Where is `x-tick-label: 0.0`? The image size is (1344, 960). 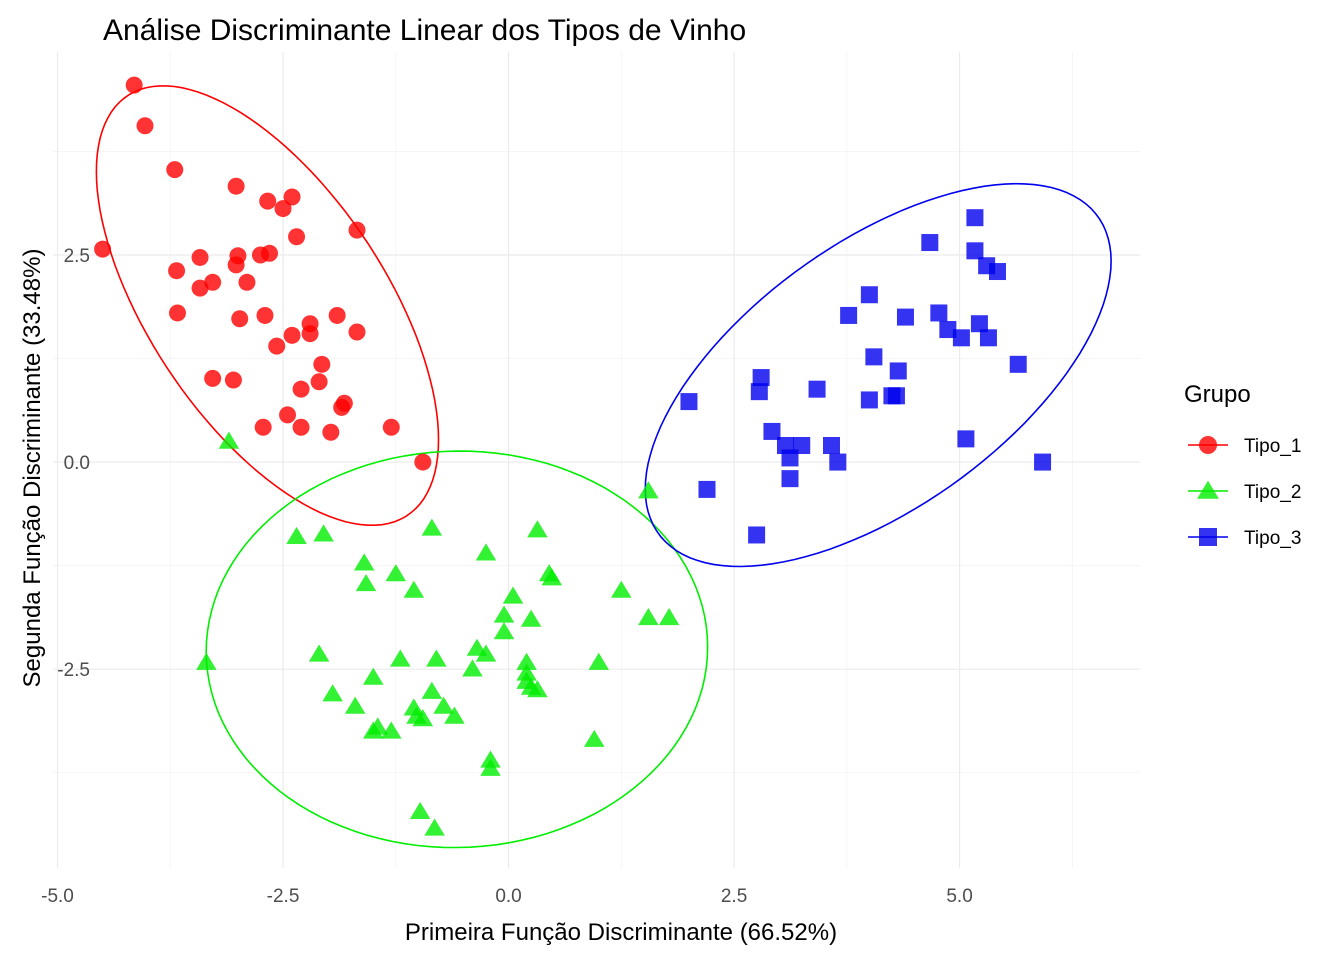 x-tick-label: 0.0 is located at coordinates (508, 896).